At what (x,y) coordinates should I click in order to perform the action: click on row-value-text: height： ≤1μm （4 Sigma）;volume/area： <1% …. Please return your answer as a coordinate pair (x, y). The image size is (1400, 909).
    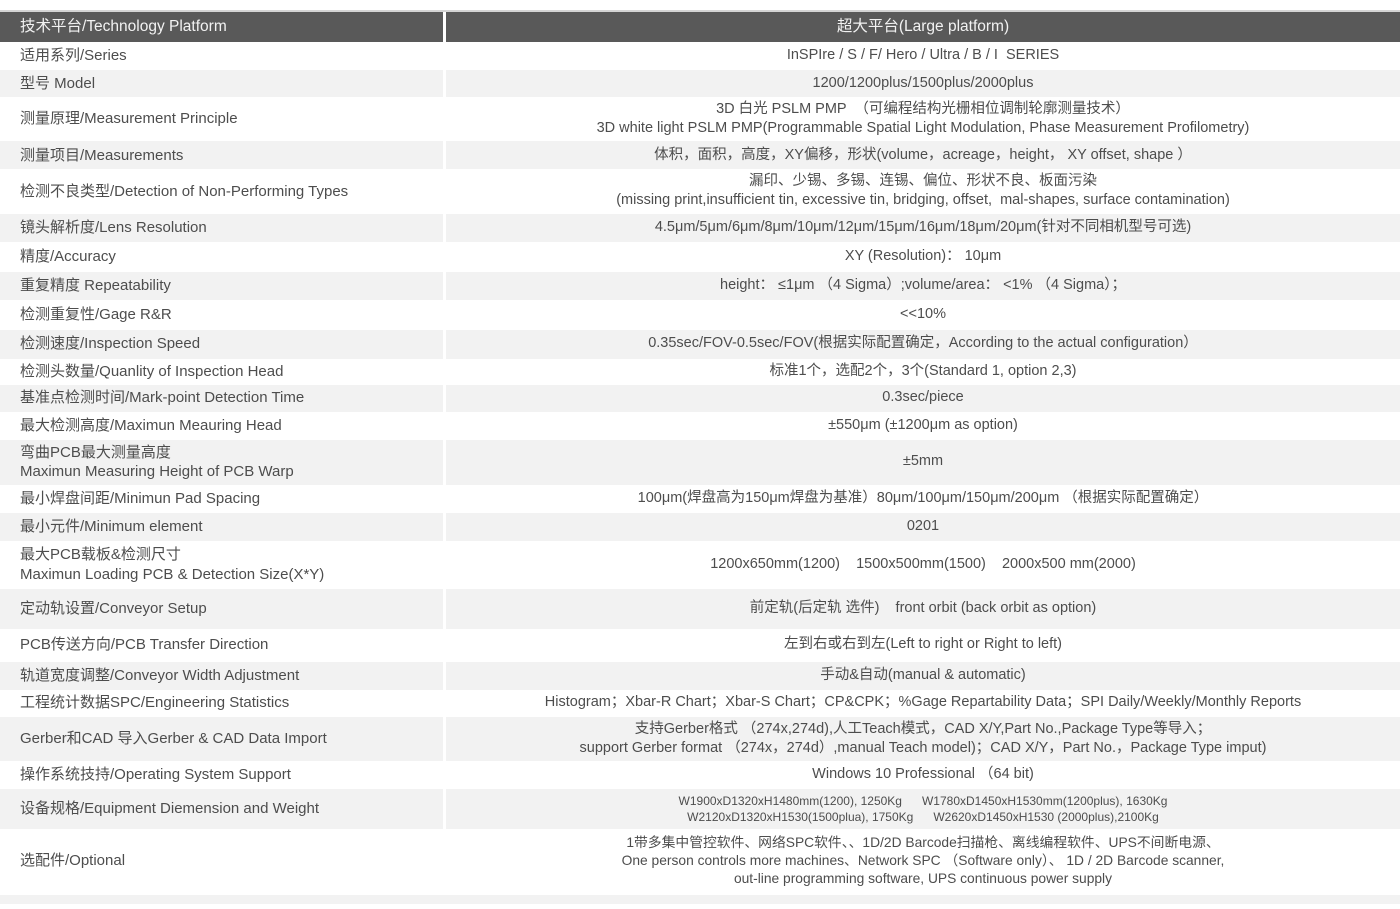
    Looking at the image, I should click on (923, 284).